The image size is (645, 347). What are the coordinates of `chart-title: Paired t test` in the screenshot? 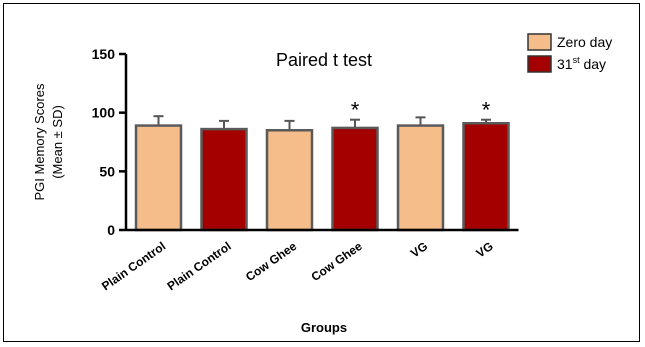 It's located at (324, 60).